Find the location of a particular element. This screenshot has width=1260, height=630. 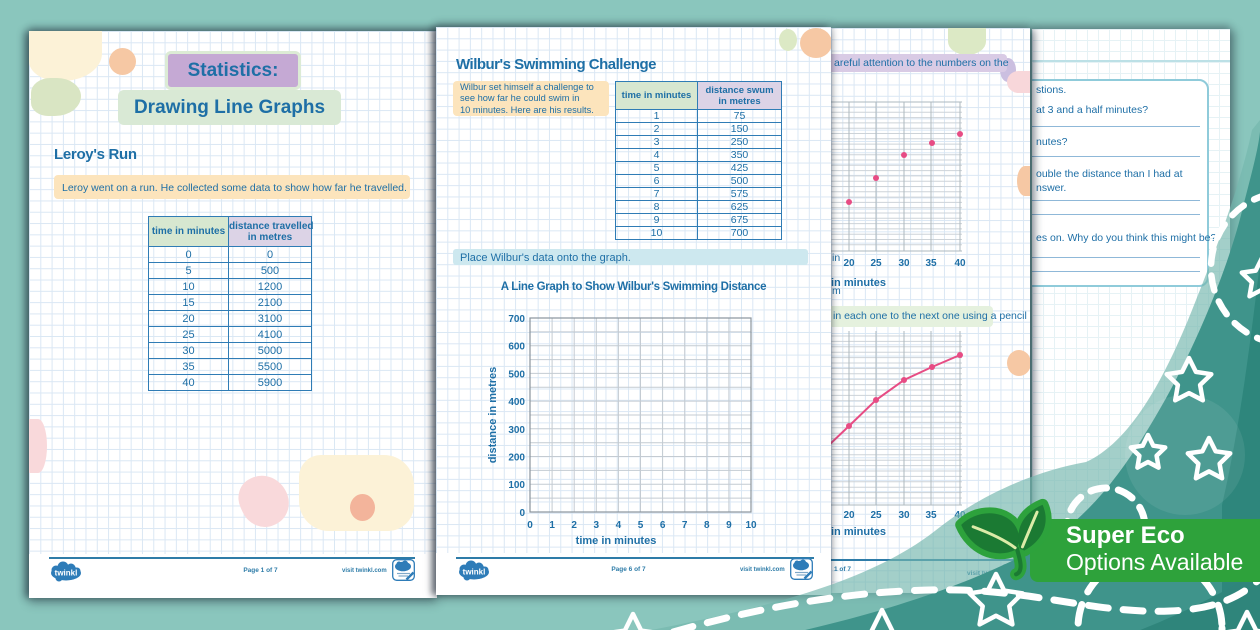

svg-text: 500 is located at coordinates (516, 374).